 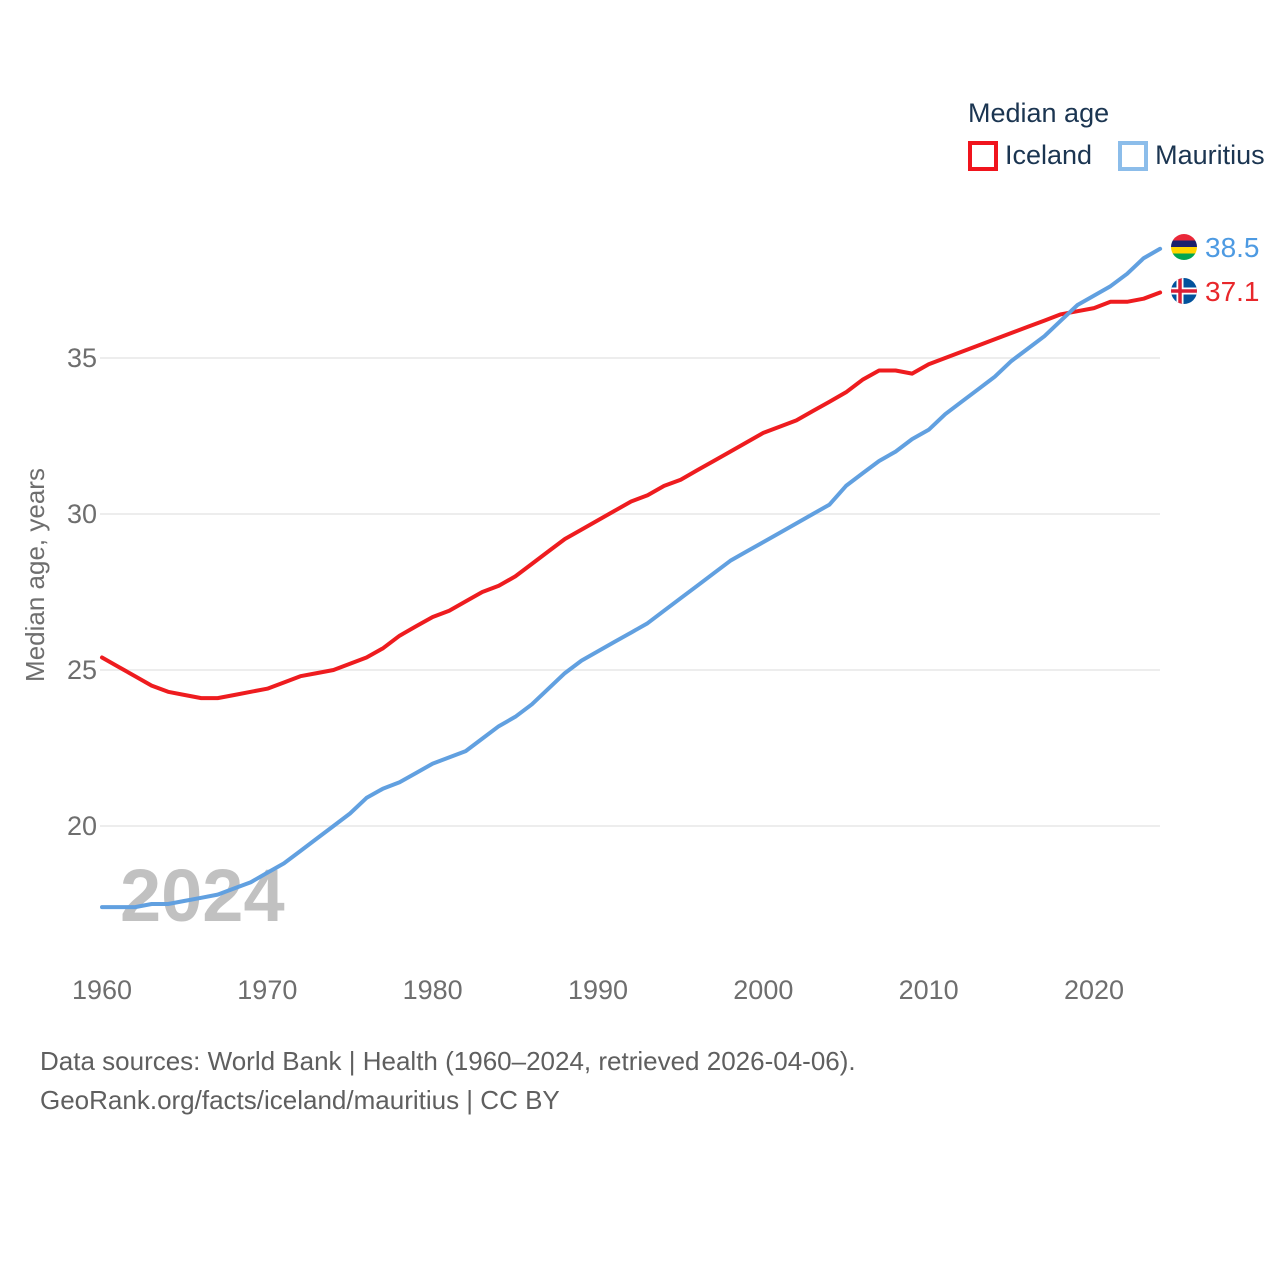 I want to click on iceland-flag-icon, so click(x=1184, y=291).